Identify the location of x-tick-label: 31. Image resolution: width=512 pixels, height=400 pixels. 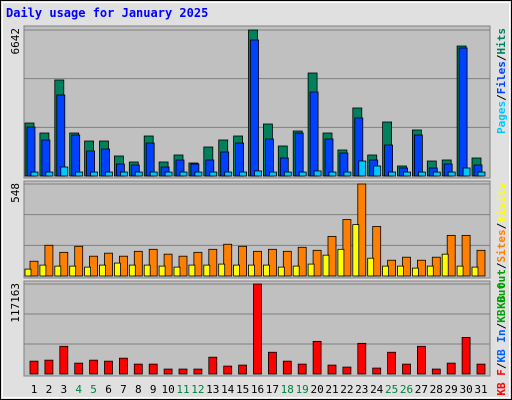
(480, 389).